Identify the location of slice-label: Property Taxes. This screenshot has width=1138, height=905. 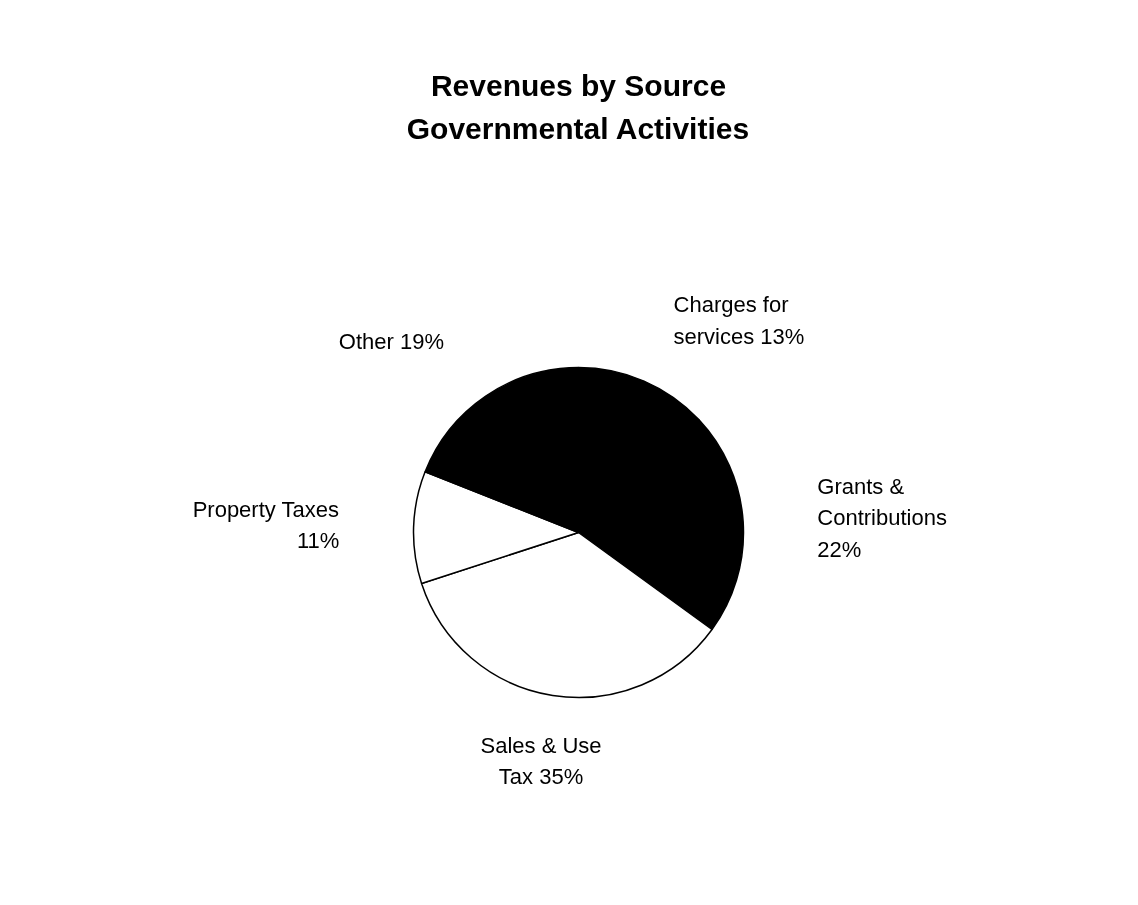
(265, 510).